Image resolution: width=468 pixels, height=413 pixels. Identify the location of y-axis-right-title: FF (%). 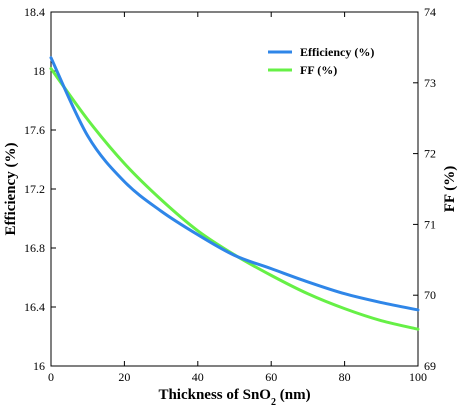
(450, 189).